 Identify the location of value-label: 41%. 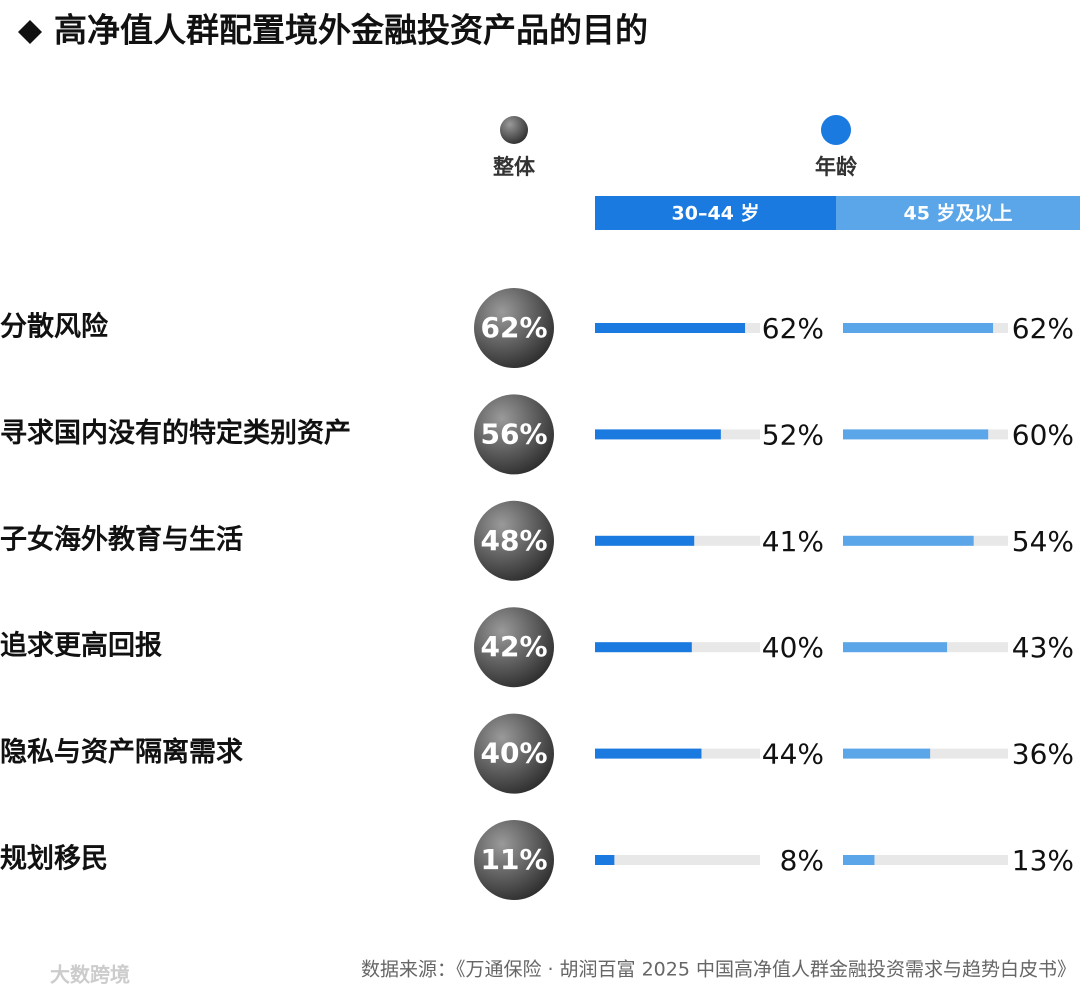
(793, 541).